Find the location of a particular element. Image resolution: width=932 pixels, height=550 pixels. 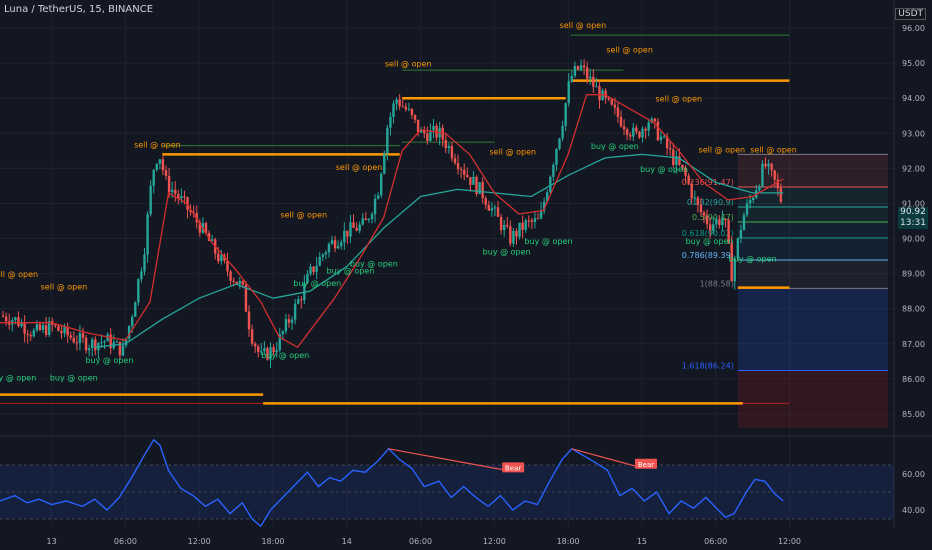

fib-level-label: 1.618(86.24) is located at coordinates (708, 365).